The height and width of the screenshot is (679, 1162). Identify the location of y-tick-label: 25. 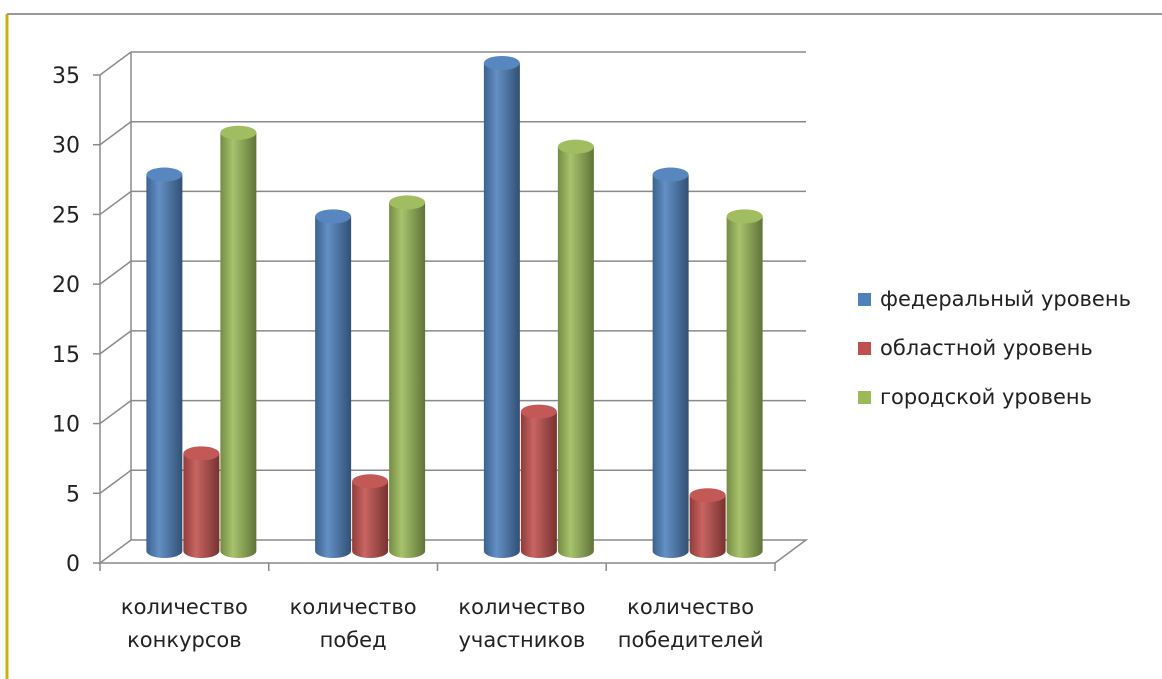
(66, 215).